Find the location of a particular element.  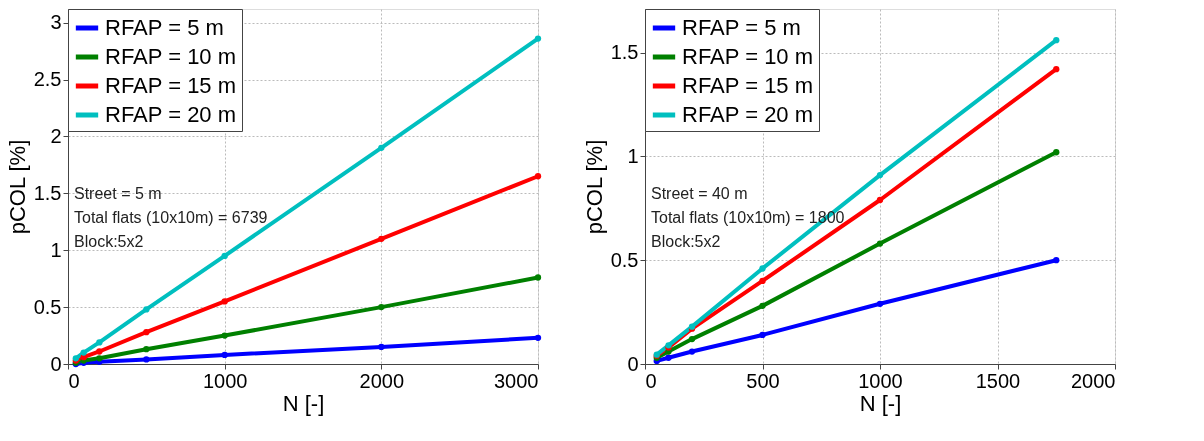

annotation: Street = 40 m is located at coordinates (699, 193).